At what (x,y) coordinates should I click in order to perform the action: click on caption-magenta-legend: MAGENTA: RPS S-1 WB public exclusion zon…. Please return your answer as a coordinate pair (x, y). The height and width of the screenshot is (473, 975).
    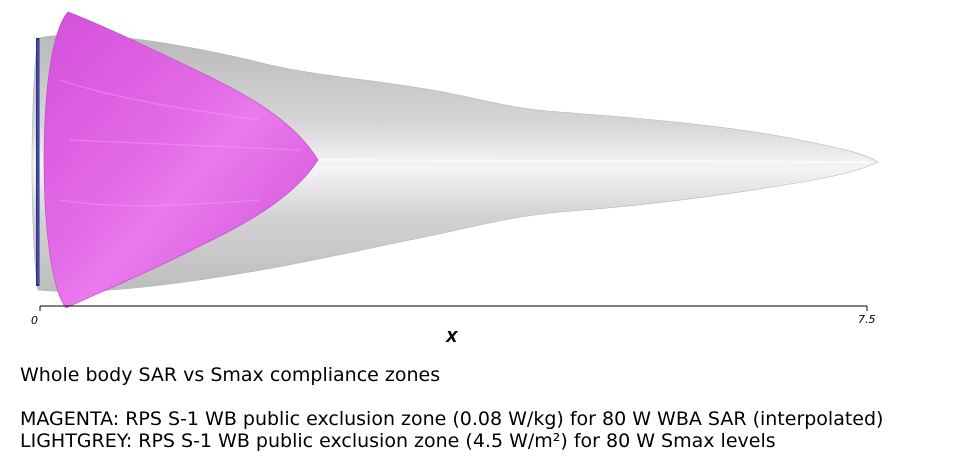
    Looking at the image, I should click on (452, 419).